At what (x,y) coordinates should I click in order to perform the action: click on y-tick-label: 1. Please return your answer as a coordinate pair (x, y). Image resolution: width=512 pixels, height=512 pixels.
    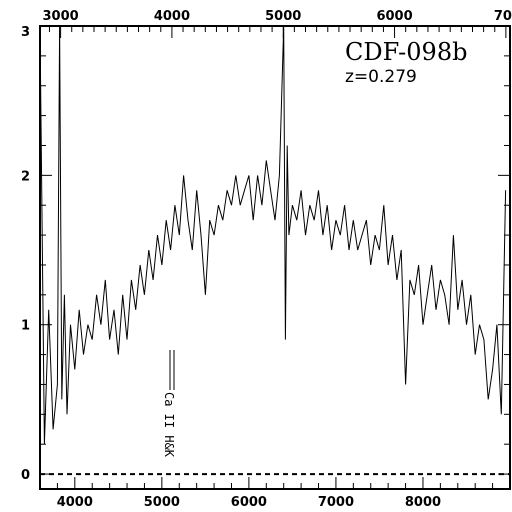
    Looking at the image, I should click on (25, 326).